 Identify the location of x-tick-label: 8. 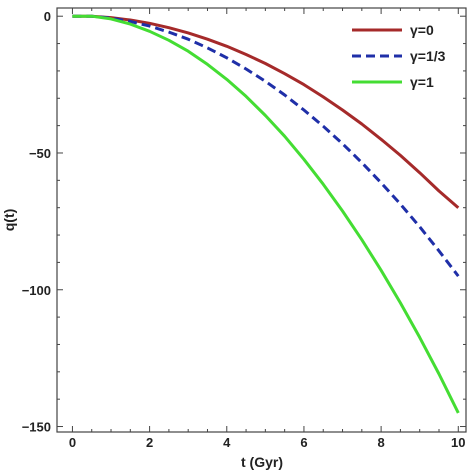
(380, 442).